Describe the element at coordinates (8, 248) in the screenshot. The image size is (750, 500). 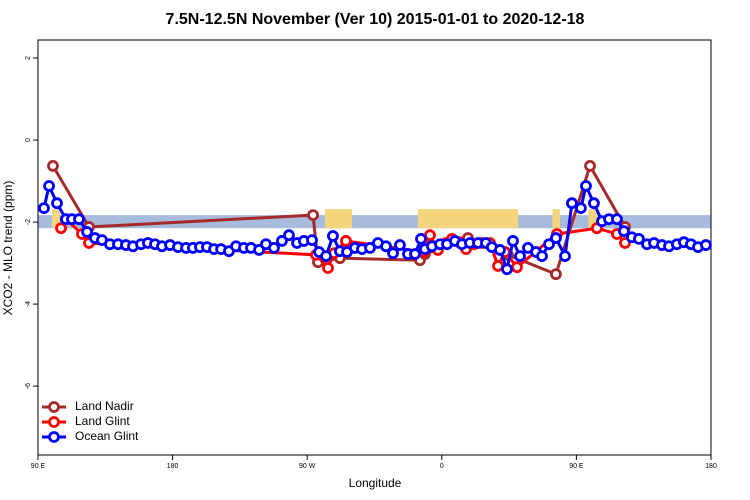
I see `y-axis-label: XCO2 - MLO trend (ppm)` at that location.